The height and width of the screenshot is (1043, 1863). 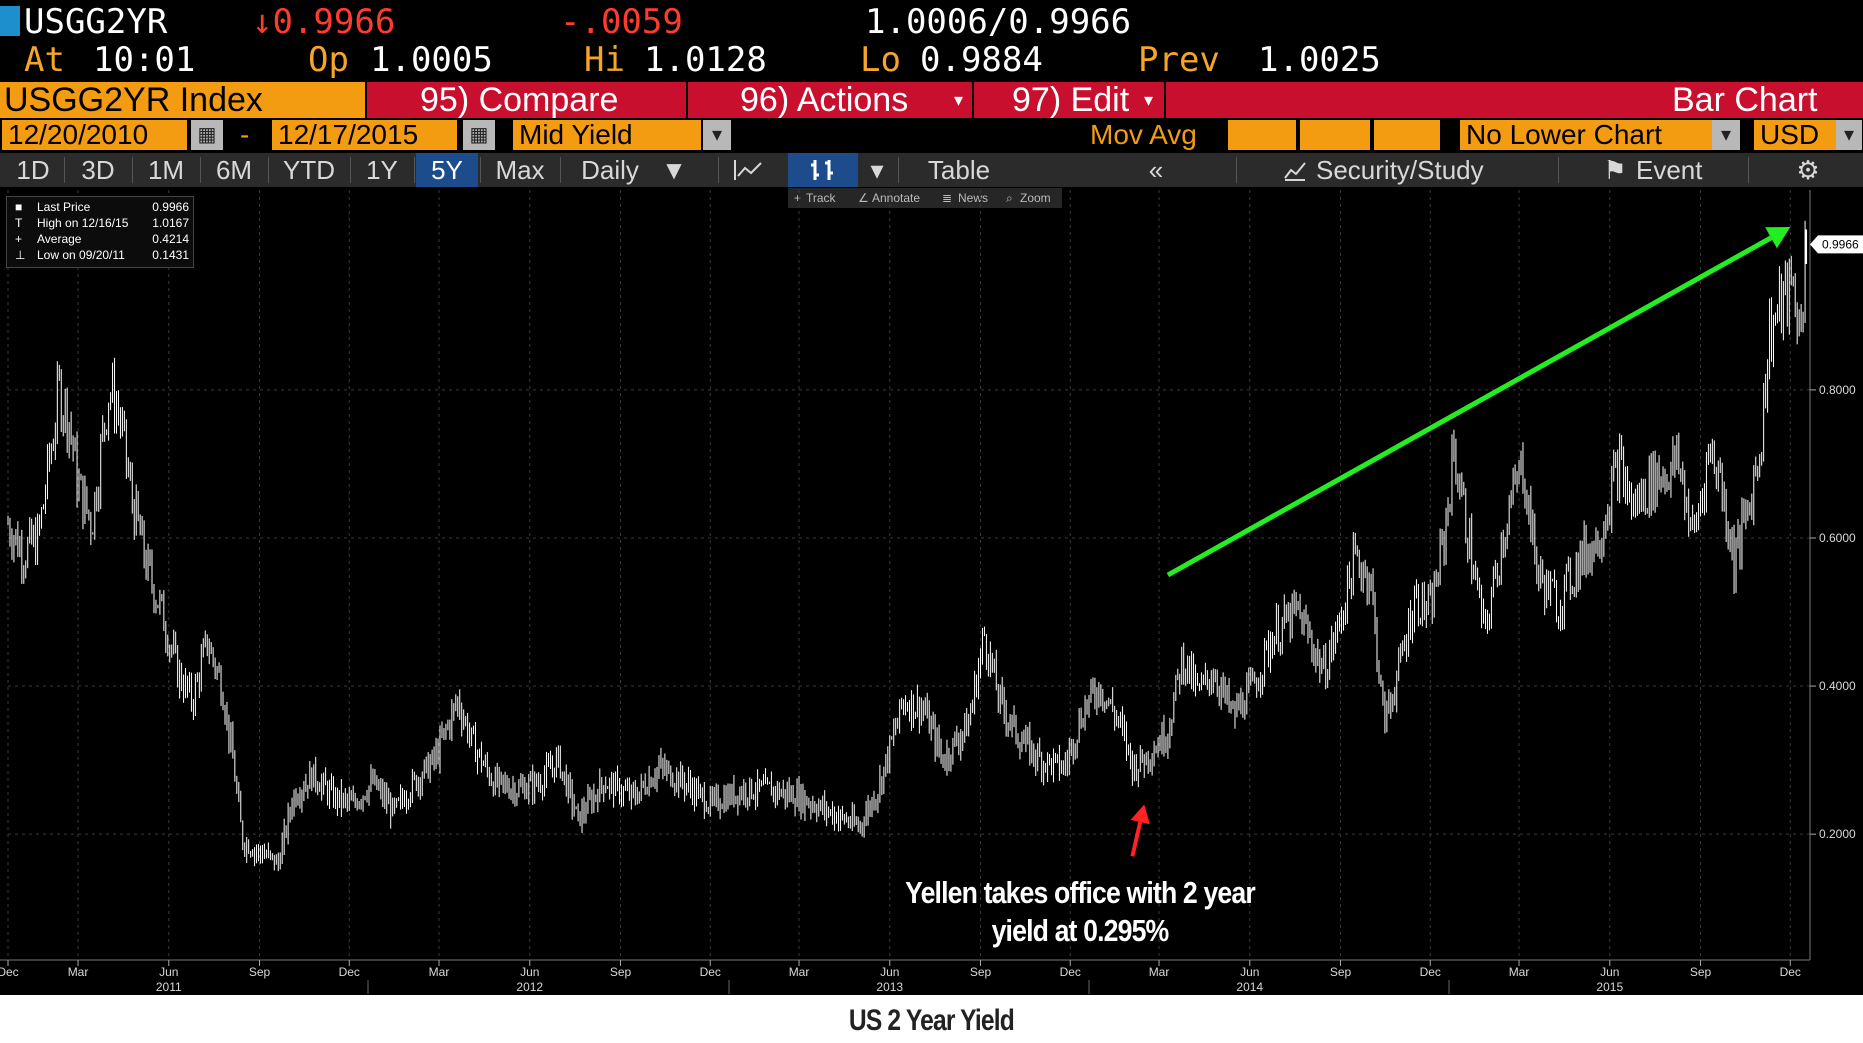 What do you see at coordinates (170, 255) in the screenshot?
I see `legend-value: 0.1431` at bounding box center [170, 255].